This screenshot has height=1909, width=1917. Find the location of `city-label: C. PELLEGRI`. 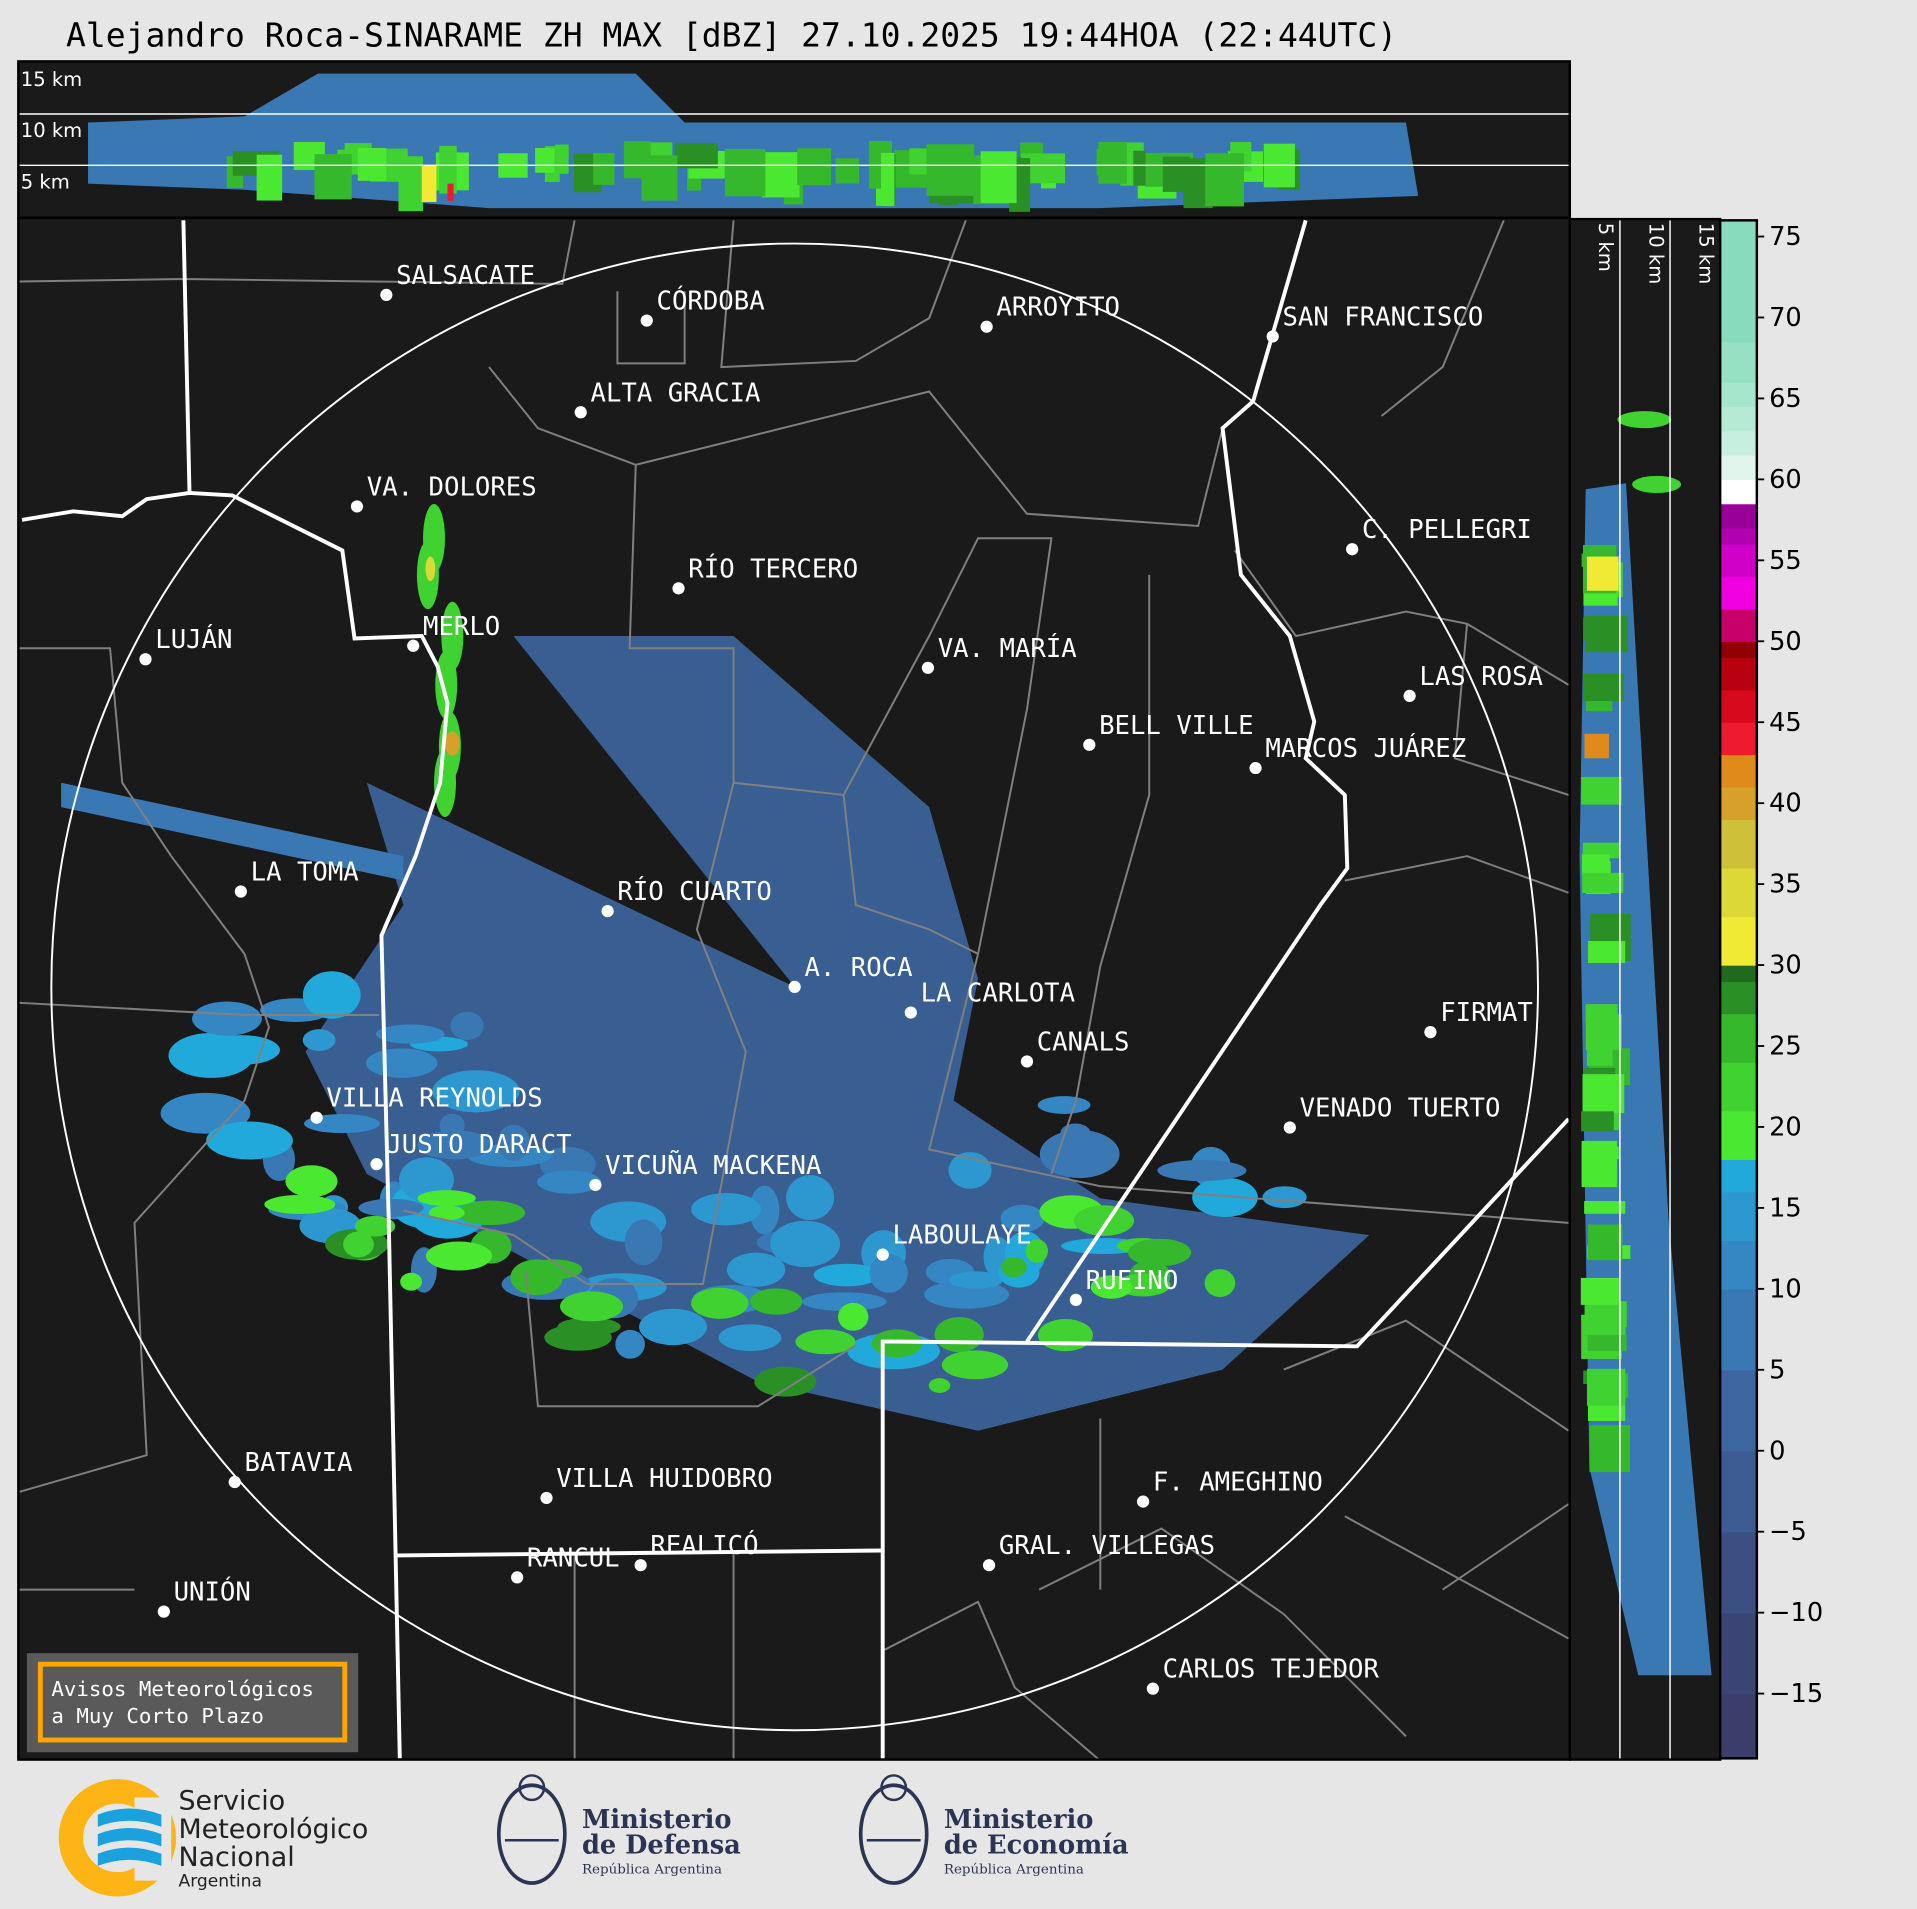

city-label: C. PELLEGRI is located at coordinates (1447, 530).